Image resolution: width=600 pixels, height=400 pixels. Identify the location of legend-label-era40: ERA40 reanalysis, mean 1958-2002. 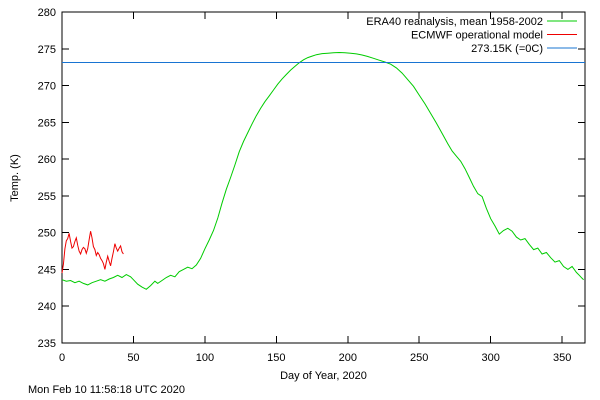
(454, 22).